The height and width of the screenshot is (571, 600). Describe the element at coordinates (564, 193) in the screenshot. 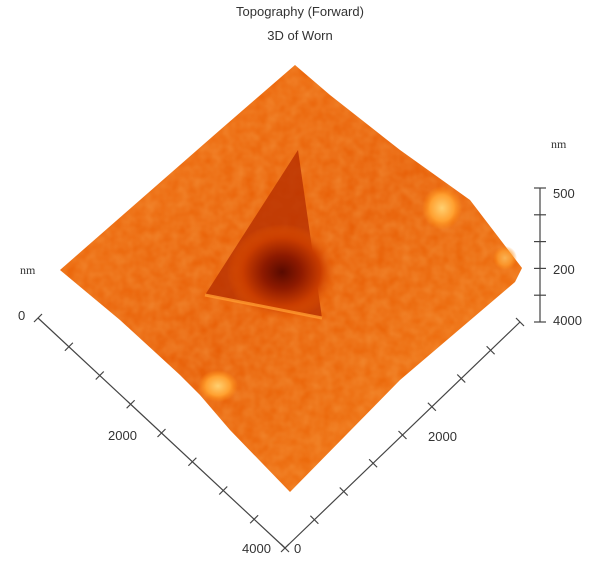

I see `z-tick-label: 500` at that location.